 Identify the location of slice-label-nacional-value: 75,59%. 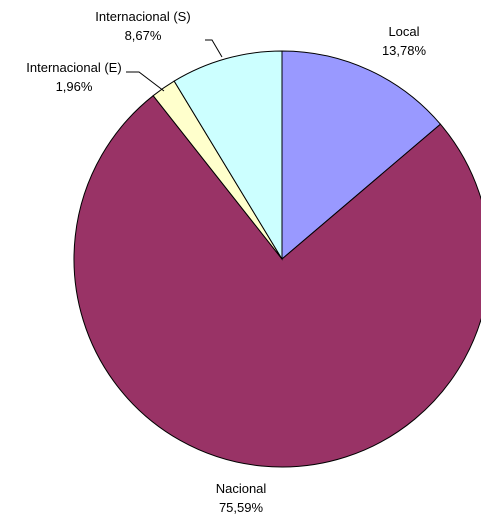
(241, 507).